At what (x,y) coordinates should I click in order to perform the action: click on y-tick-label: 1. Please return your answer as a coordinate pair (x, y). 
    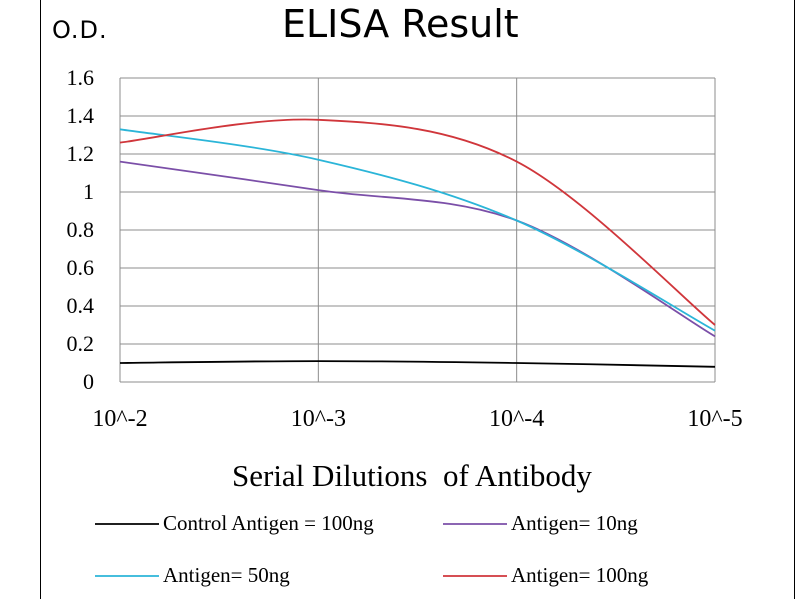
    Looking at the image, I should click on (88, 191).